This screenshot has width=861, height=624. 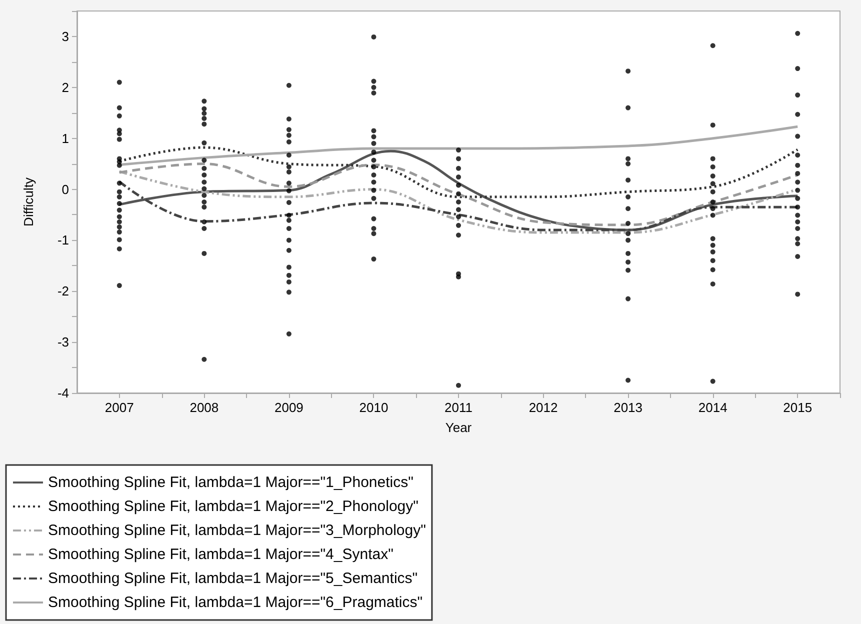 I want to click on y-tick-label: 0, so click(x=65, y=189).